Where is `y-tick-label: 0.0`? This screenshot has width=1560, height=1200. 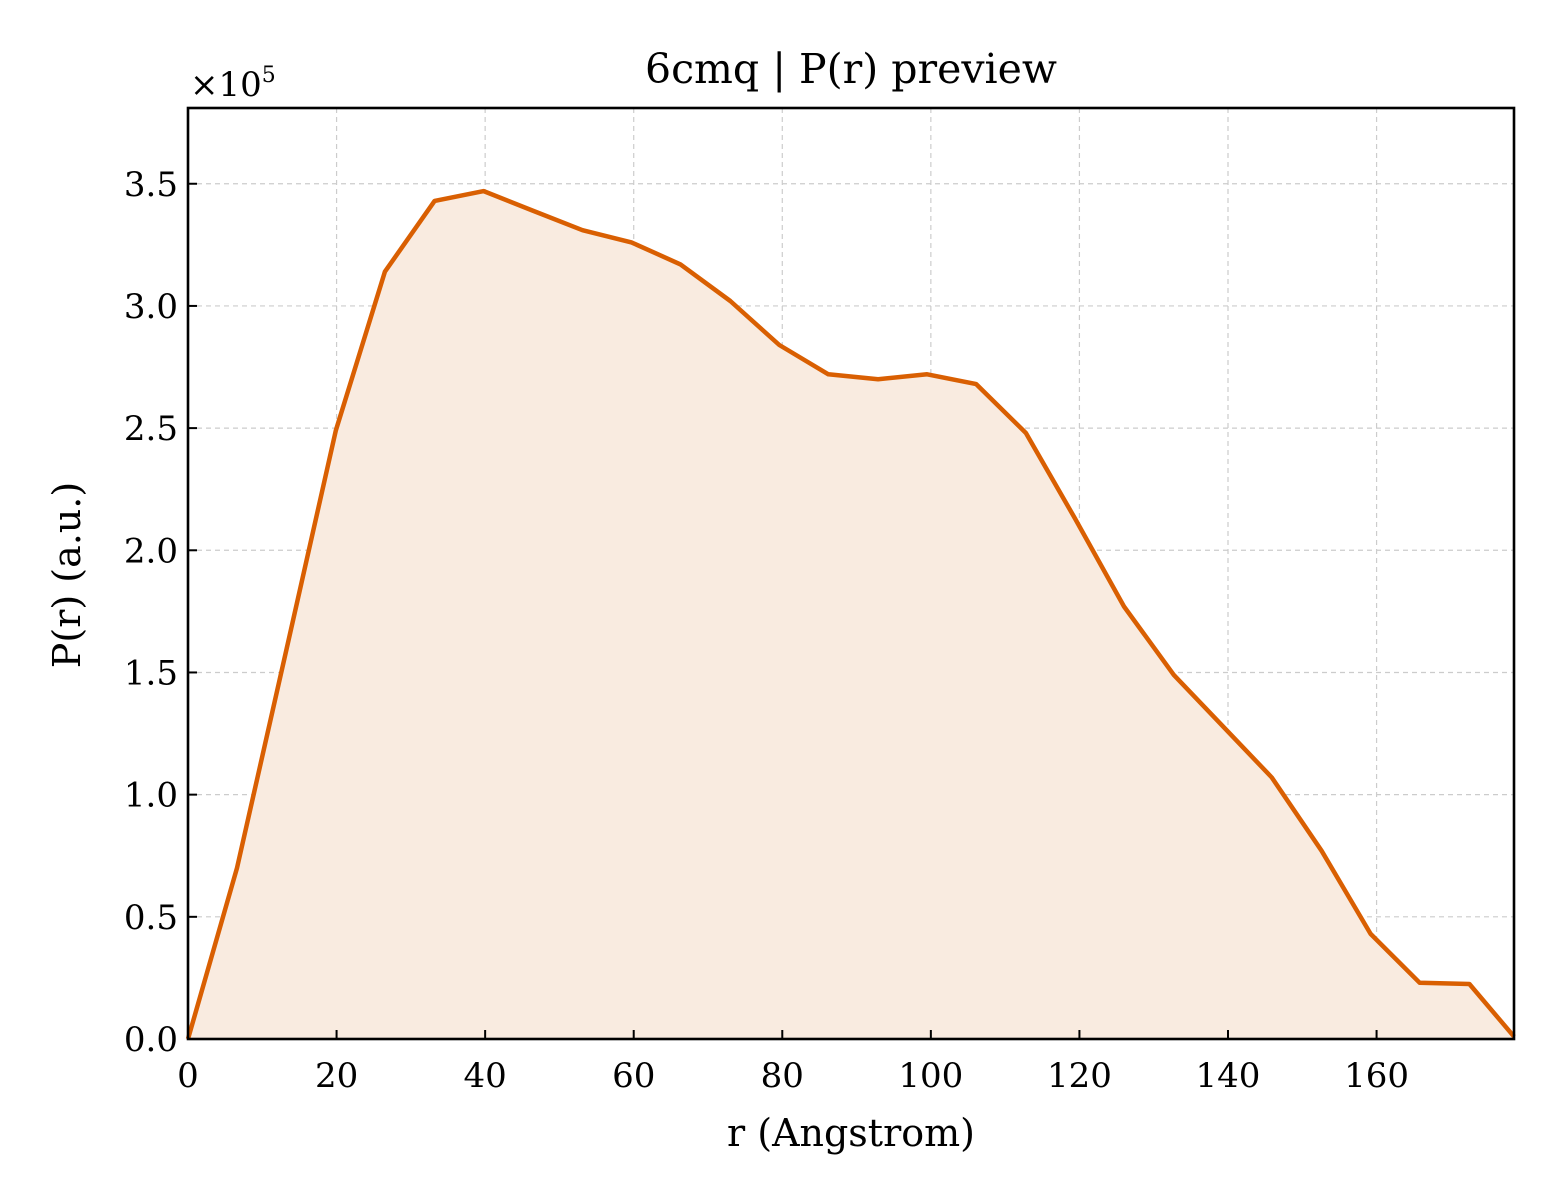 y-tick-label: 0.0 is located at coordinates (151, 1040).